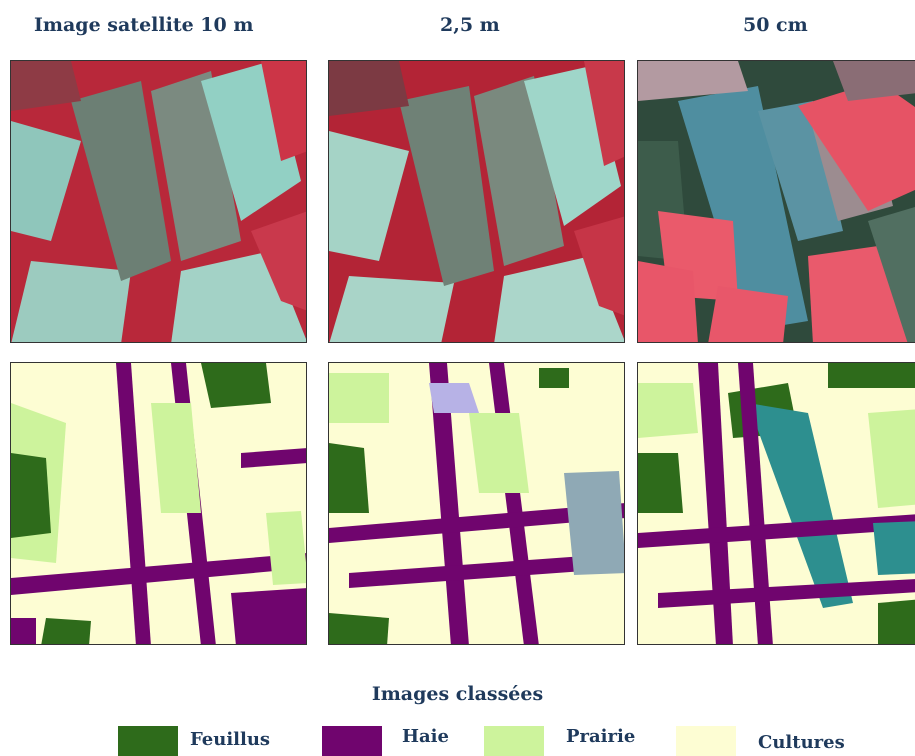 The width and height of the screenshot is (915, 756). What do you see at coordinates (801, 742) in the screenshot?
I see `legend-label-cultures: Cultures` at bounding box center [801, 742].